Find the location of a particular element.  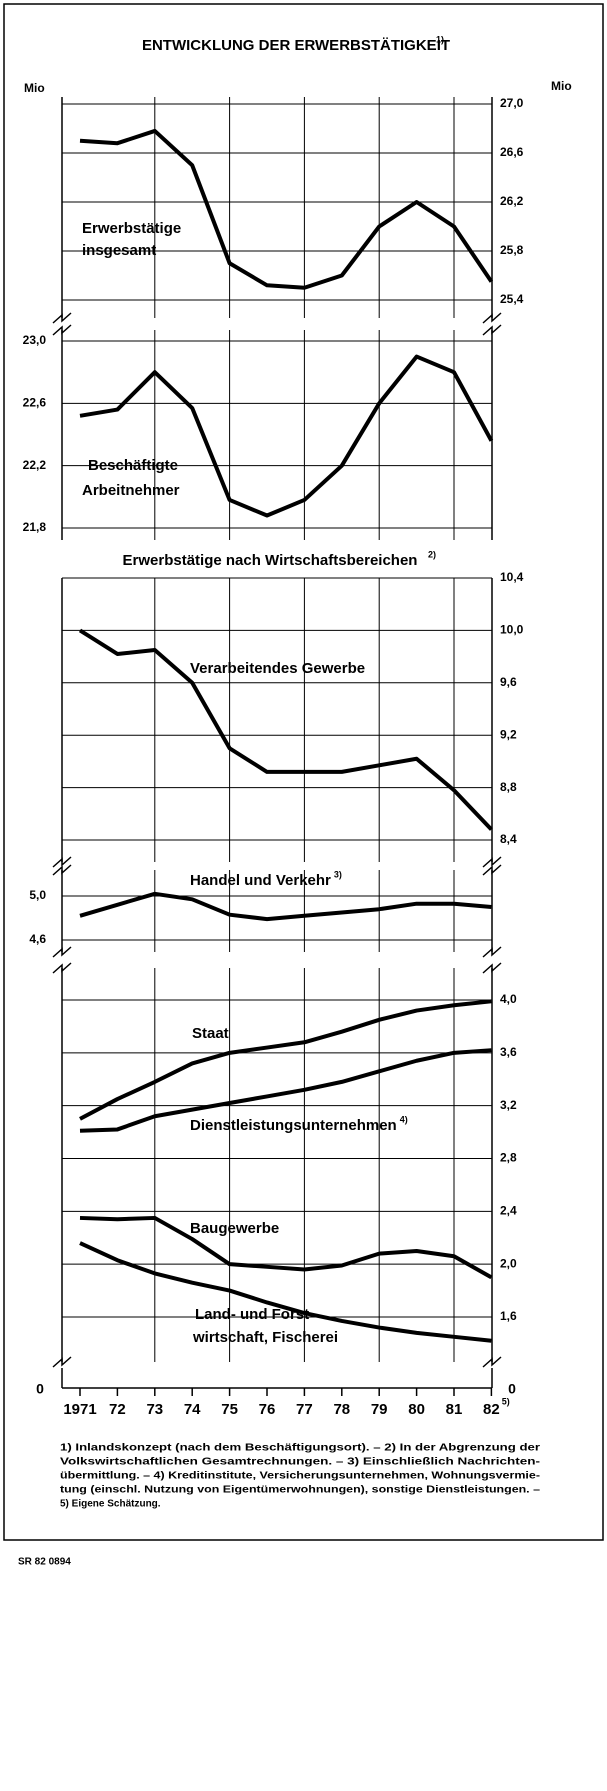

series-label: Beschäftigte is located at coordinates (133, 465).